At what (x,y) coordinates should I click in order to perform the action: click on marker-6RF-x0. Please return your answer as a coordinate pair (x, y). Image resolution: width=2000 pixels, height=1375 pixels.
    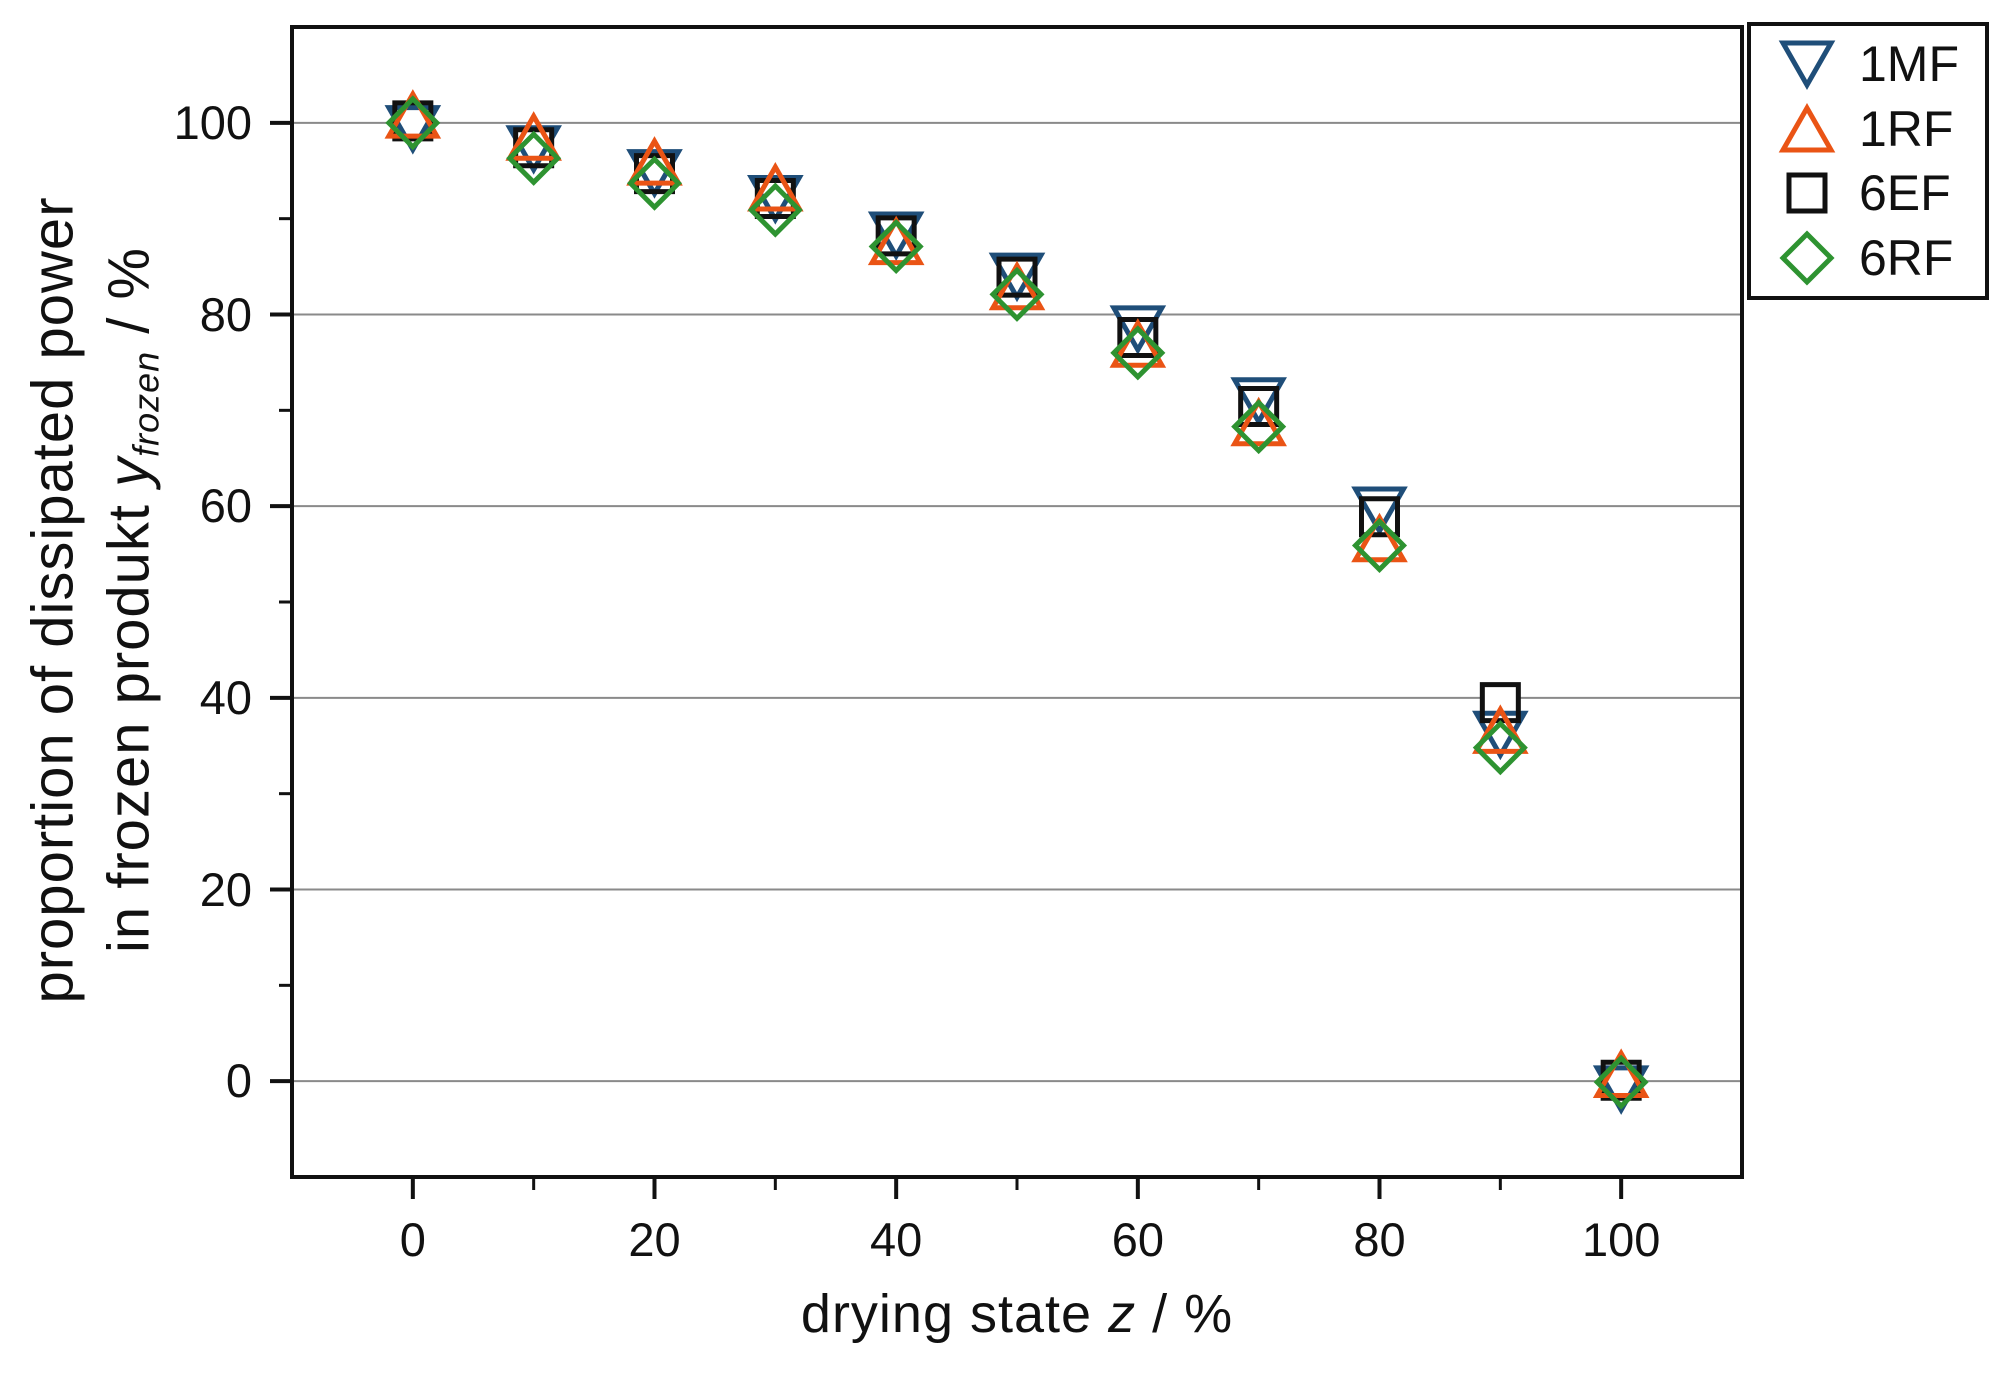
    Looking at the image, I should click on (413, 123).